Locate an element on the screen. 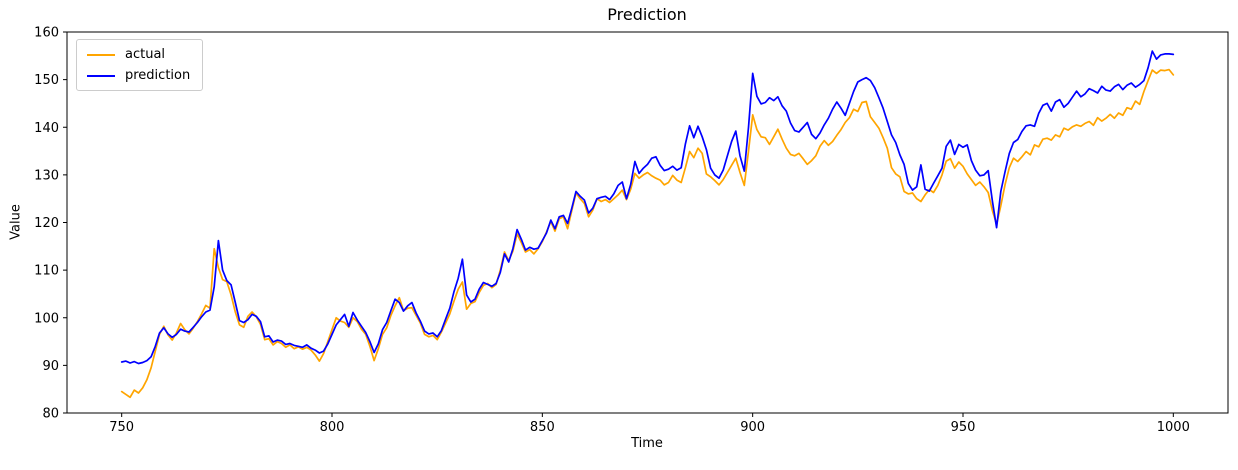 The width and height of the screenshot is (1238, 470). y-tick-label: 160 is located at coordinates (46, 33).